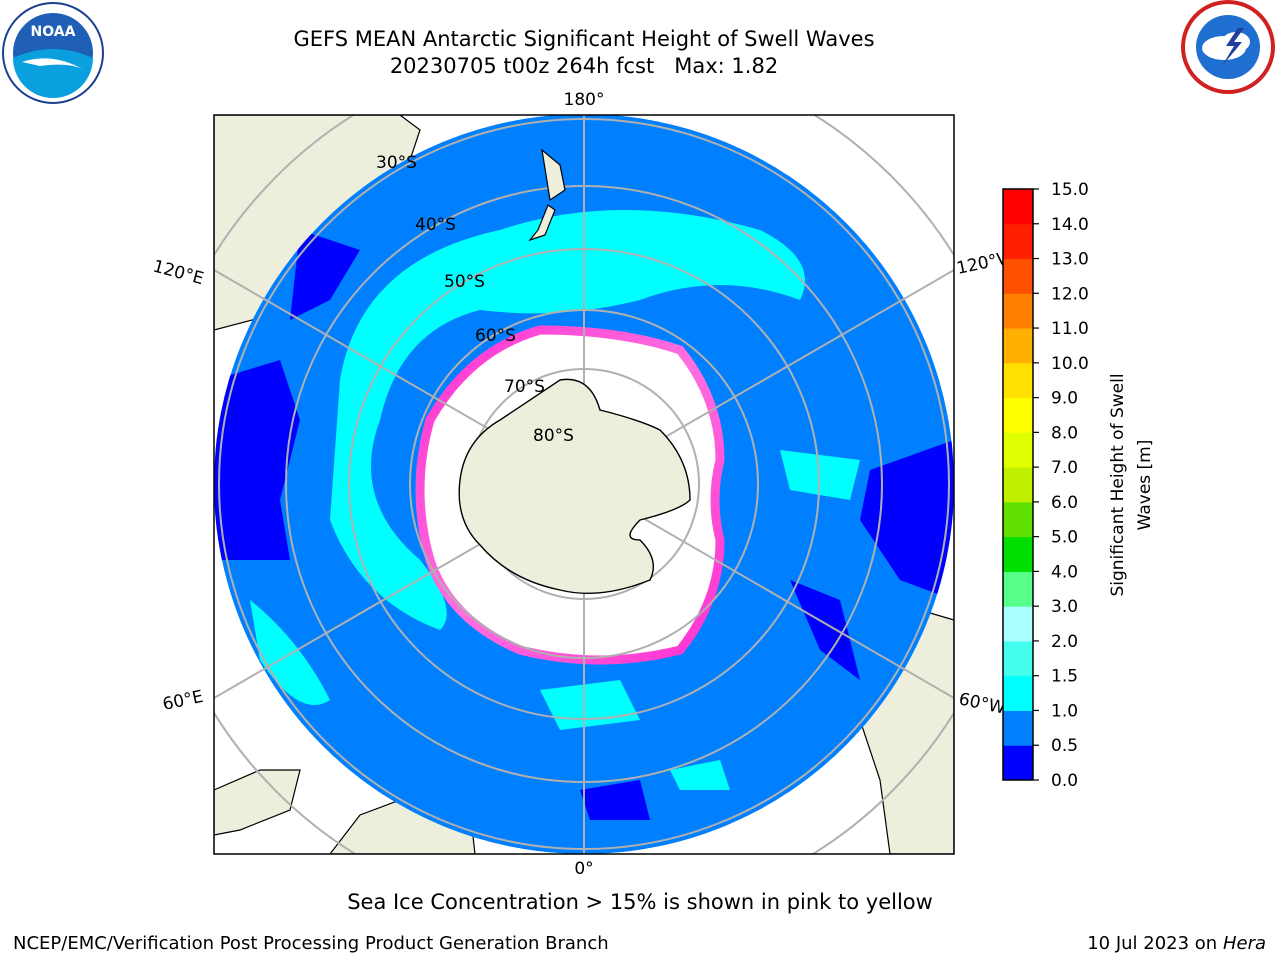 This screenshot has width=1280, height=960. Describe the element at coordinates (1064, 711) in the screenshot. I see `colorbar-tick-label: 1.0` at that location.